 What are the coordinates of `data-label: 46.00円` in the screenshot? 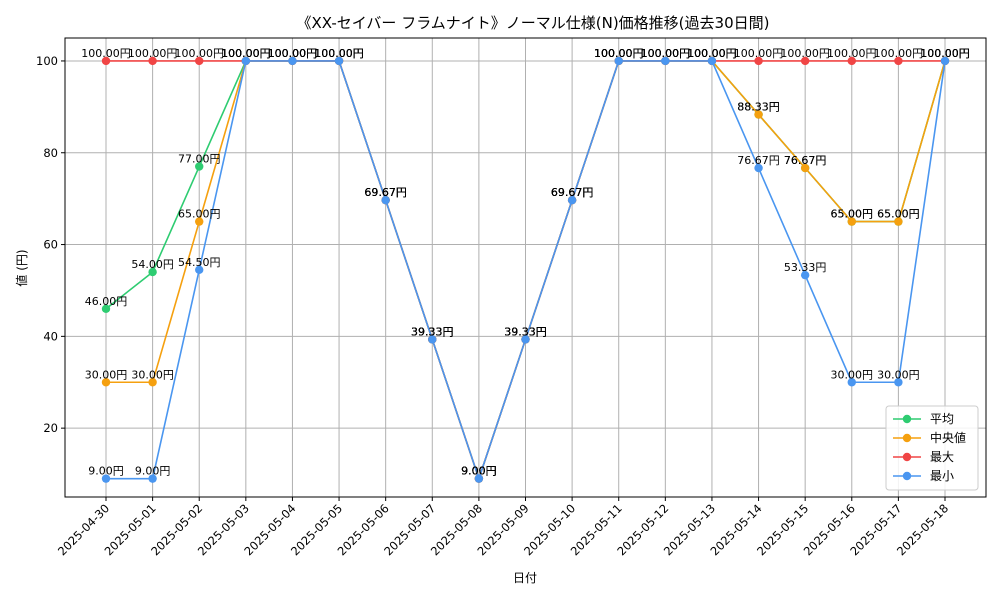 It's located at (106, 301).